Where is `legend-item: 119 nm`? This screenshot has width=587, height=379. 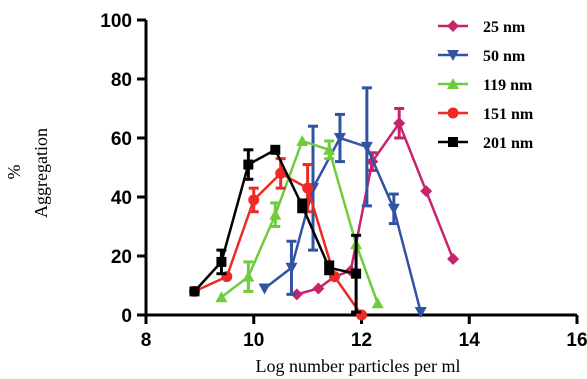 legend-item: 119 nm is located at coordinates (485, 85).